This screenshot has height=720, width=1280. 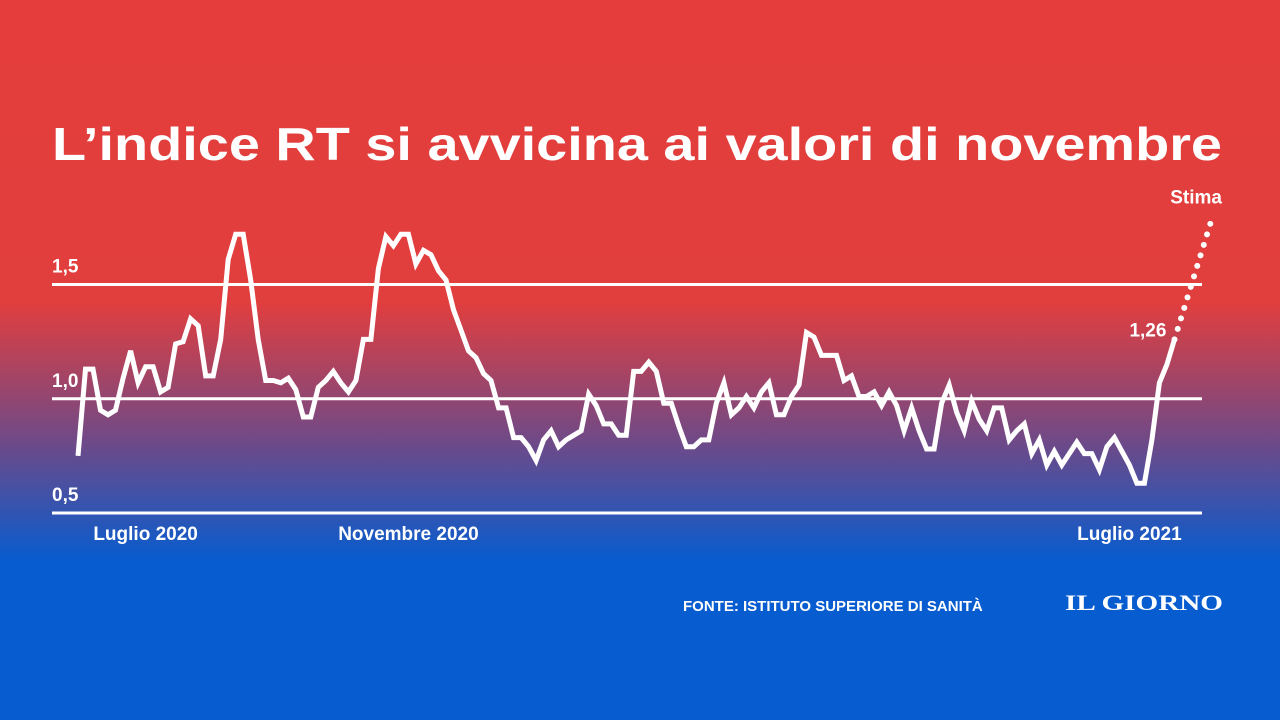 I want to click on line-series, so click(x=1193, y=279).